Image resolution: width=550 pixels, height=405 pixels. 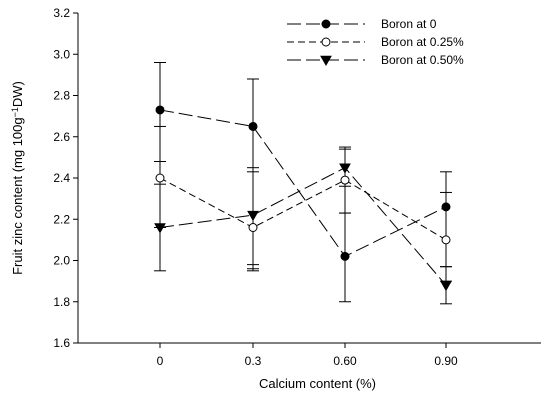 What do you see at coordinates (17, 196) in the screenshot?
I see `y-axis-label-main: Fruit zinc content (mg 100g` at bounding box center [17, 196].